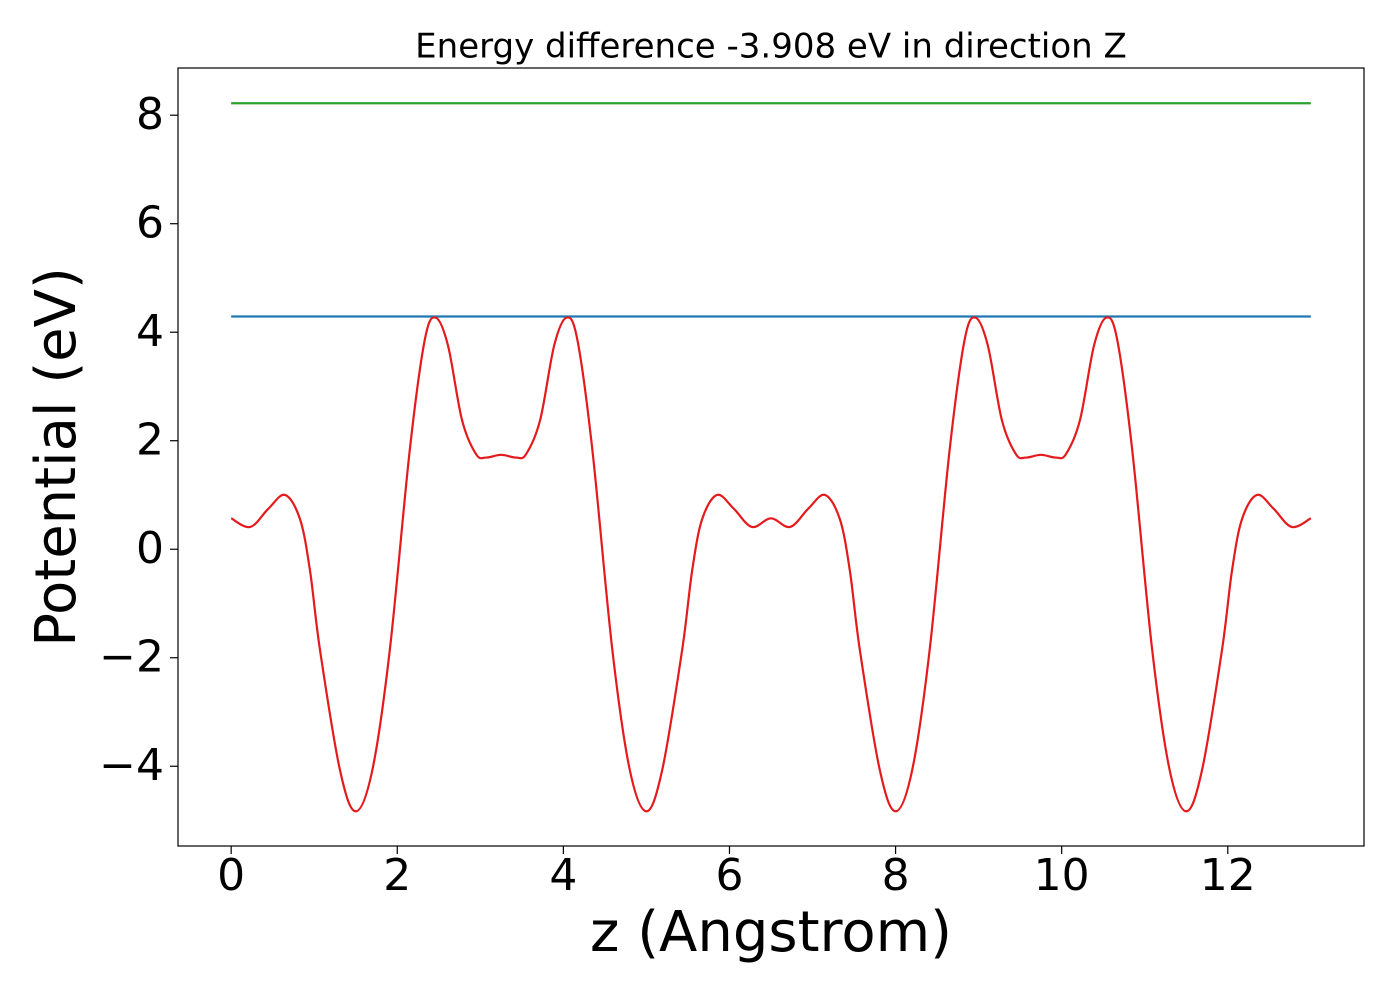  I want to click on x-tick-label: 12, so click(1228, 875).